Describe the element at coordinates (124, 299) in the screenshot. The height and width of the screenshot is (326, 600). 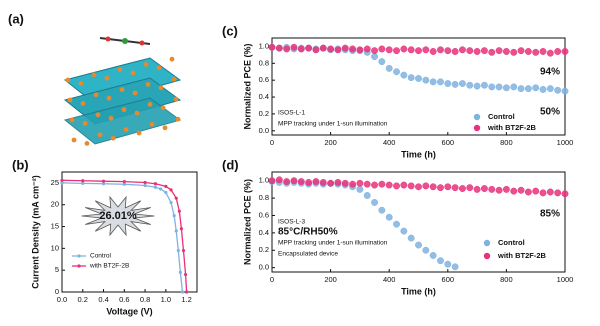
I see `x-tick-label: 0.6` at that location.